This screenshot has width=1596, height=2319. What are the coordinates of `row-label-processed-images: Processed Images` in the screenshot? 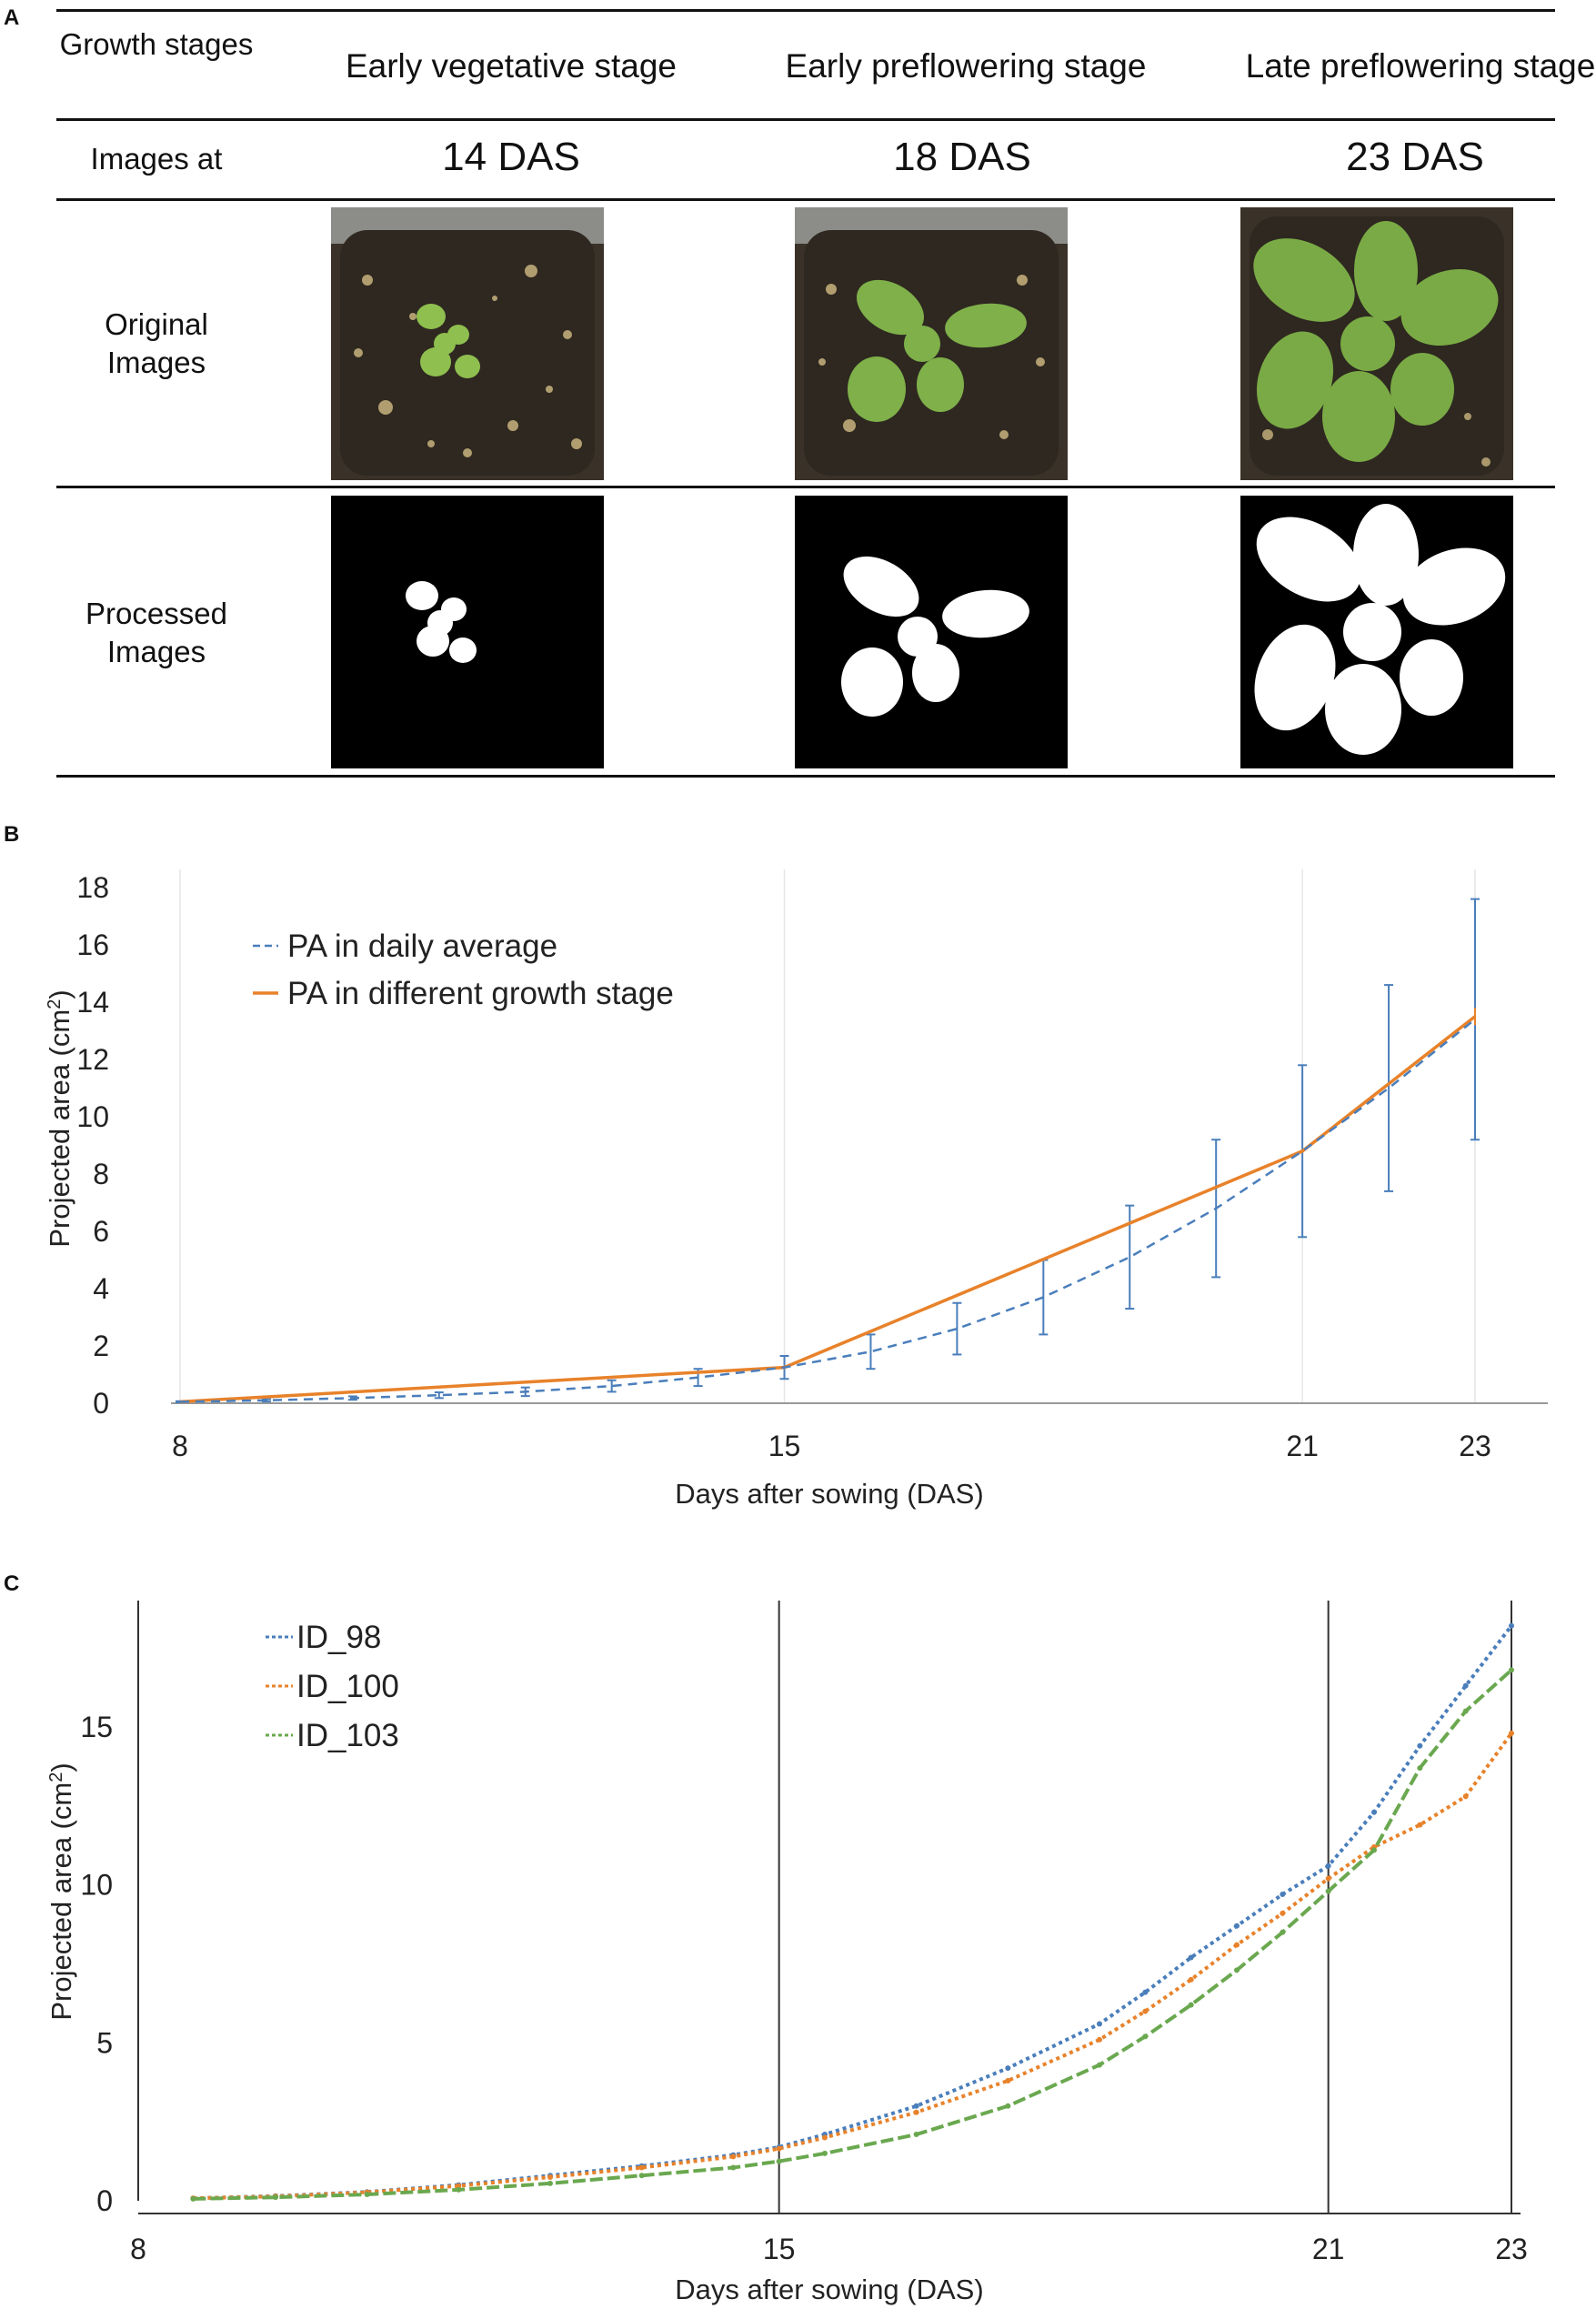 It's located at (156, 632).